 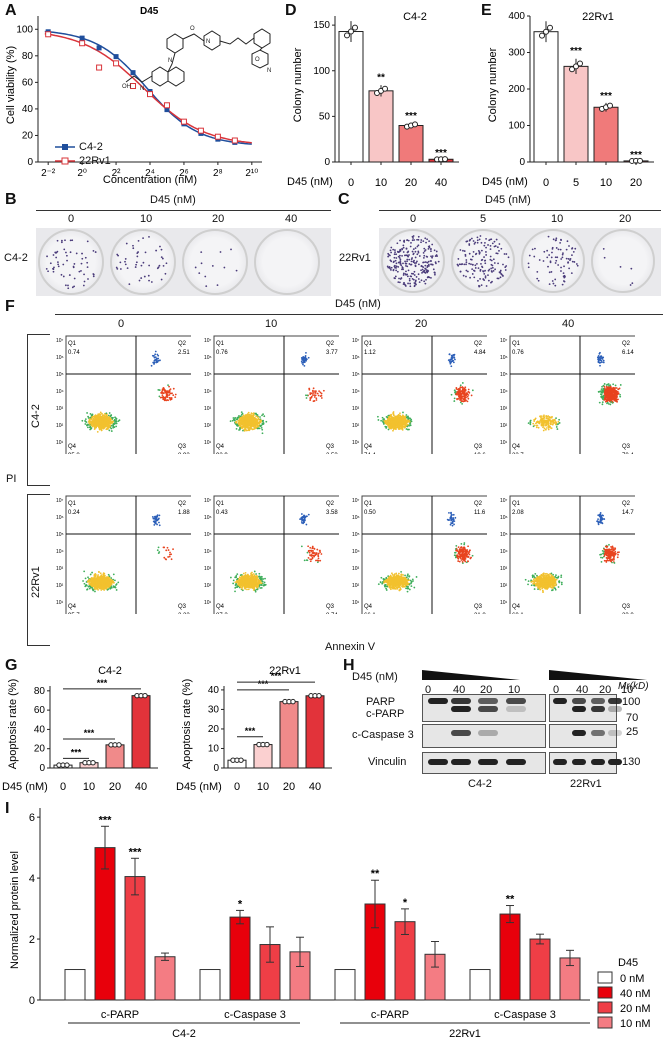 What do you see at coordinates (222, 453) in the screenshot?
I see `quadrant-value: 92.9` at bounding box center [222, 453].